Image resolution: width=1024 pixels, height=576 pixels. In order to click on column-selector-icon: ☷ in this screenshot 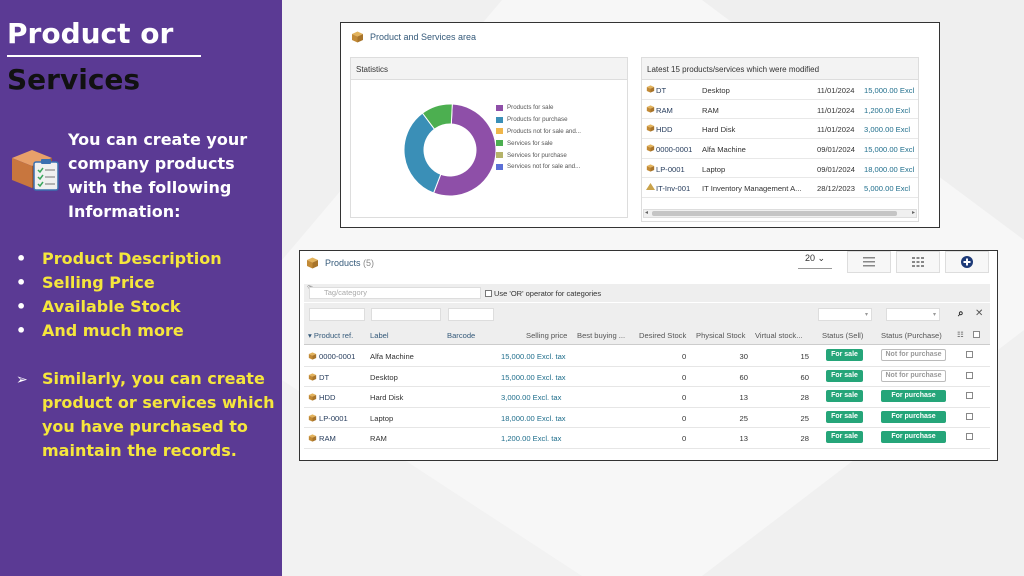, I will do `click(960, 334)`.